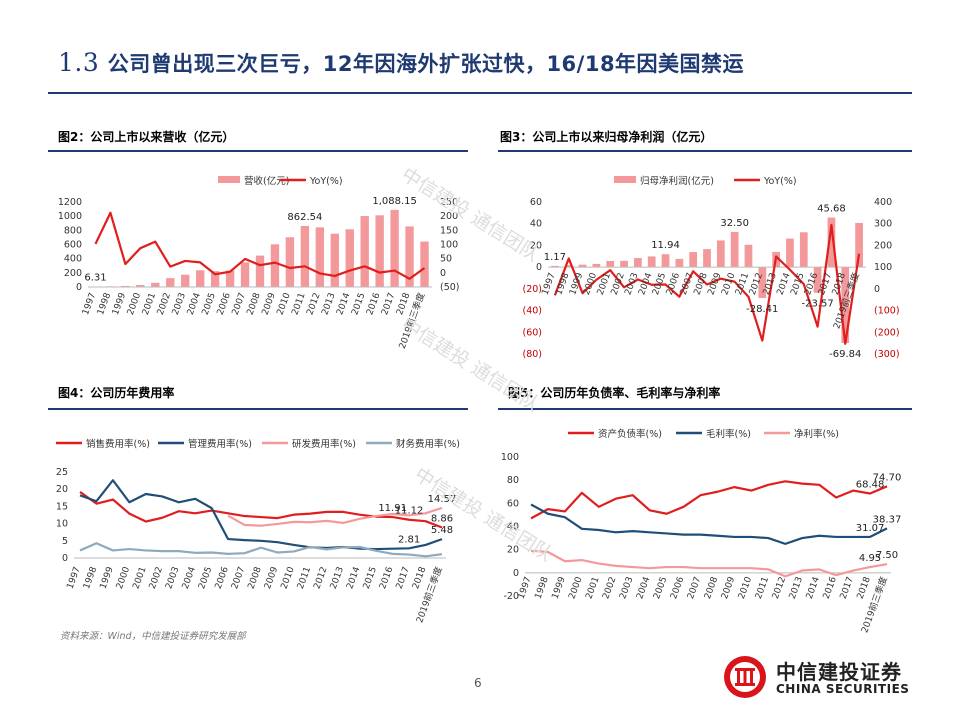 The height and width of the screenshot is (719, 959). Describe the element at coordinates (428, 444) in the screenshot. I see `fig4-legend-3-label: 财务费用率(%)` at that location.